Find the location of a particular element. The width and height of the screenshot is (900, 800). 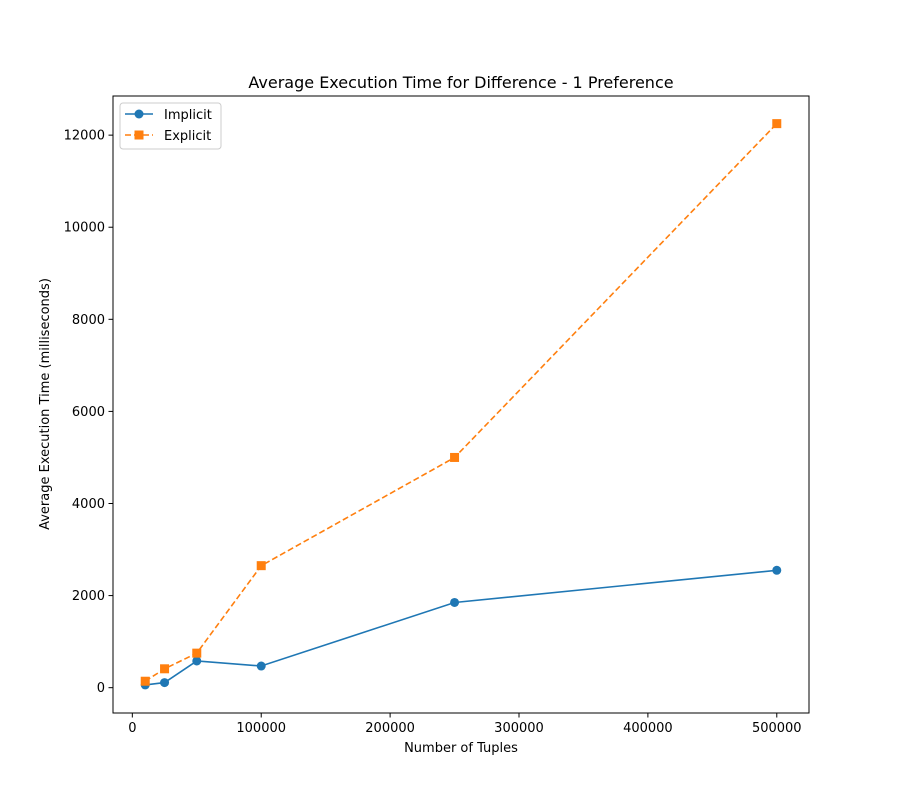

x-axis-label: Number of Tuples is located at coordinates (461, 748).